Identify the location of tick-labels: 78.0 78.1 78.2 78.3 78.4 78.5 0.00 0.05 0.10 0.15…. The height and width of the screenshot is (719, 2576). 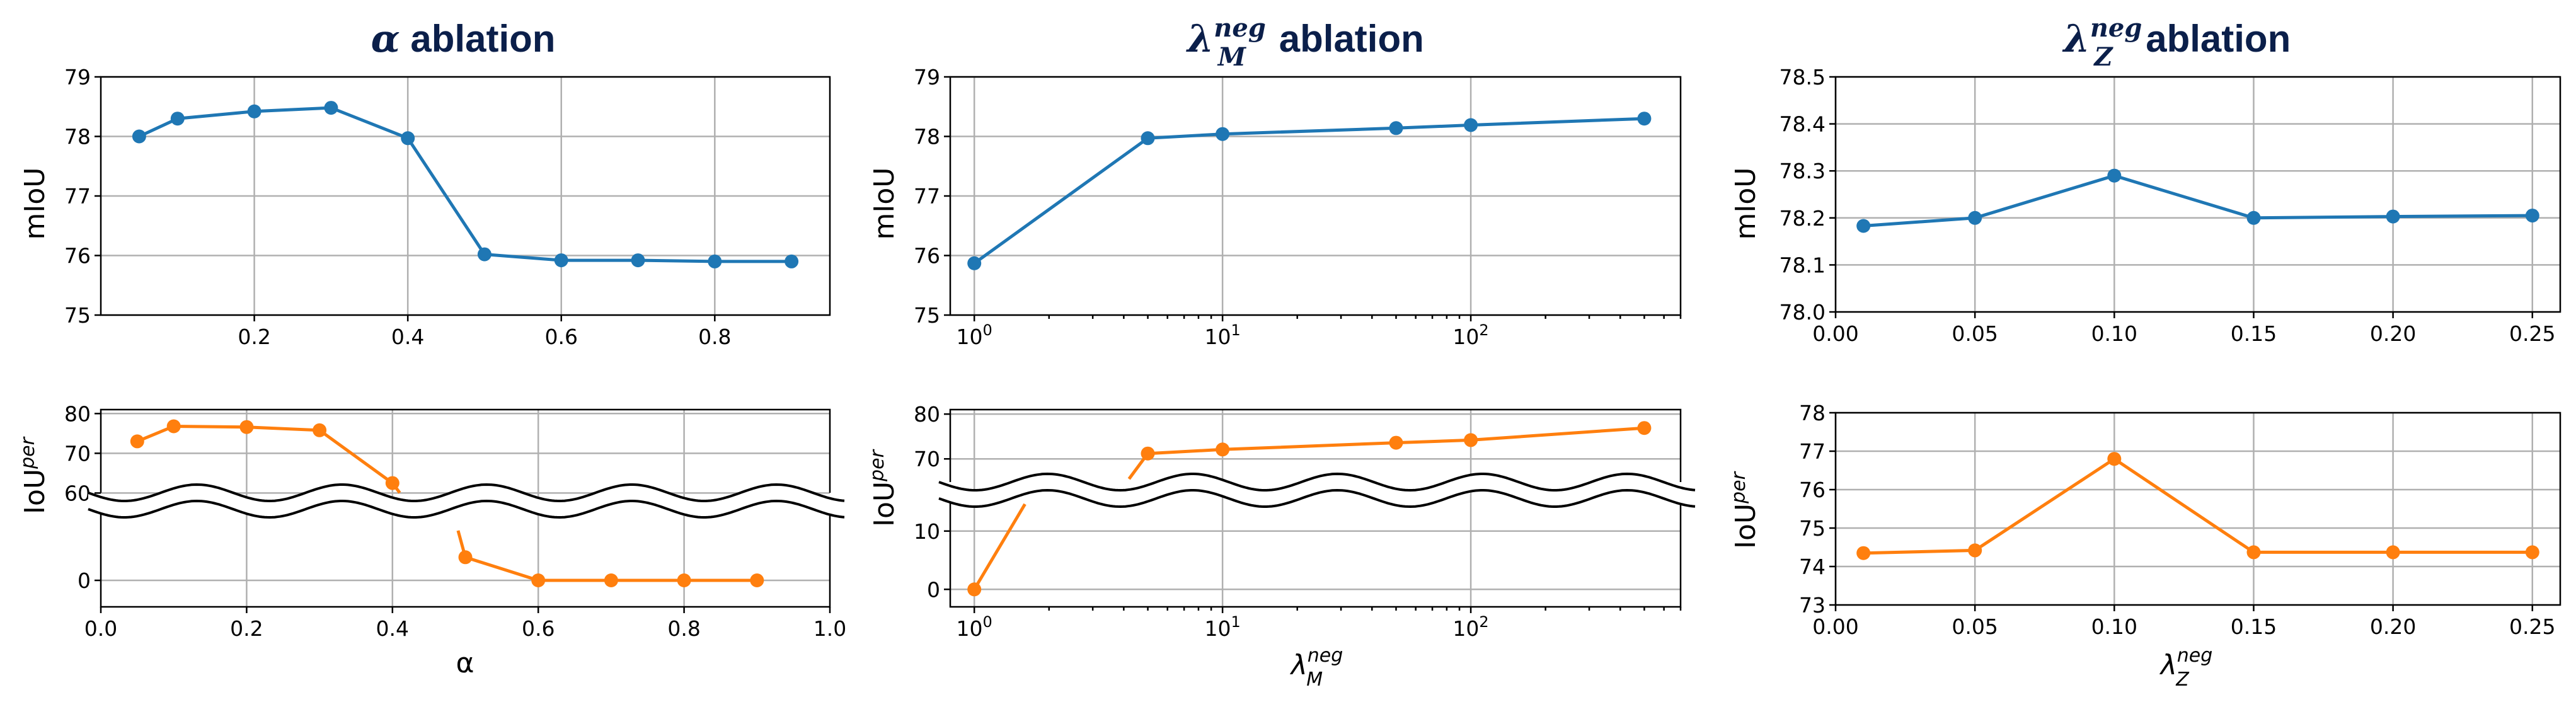
(2168, 205).